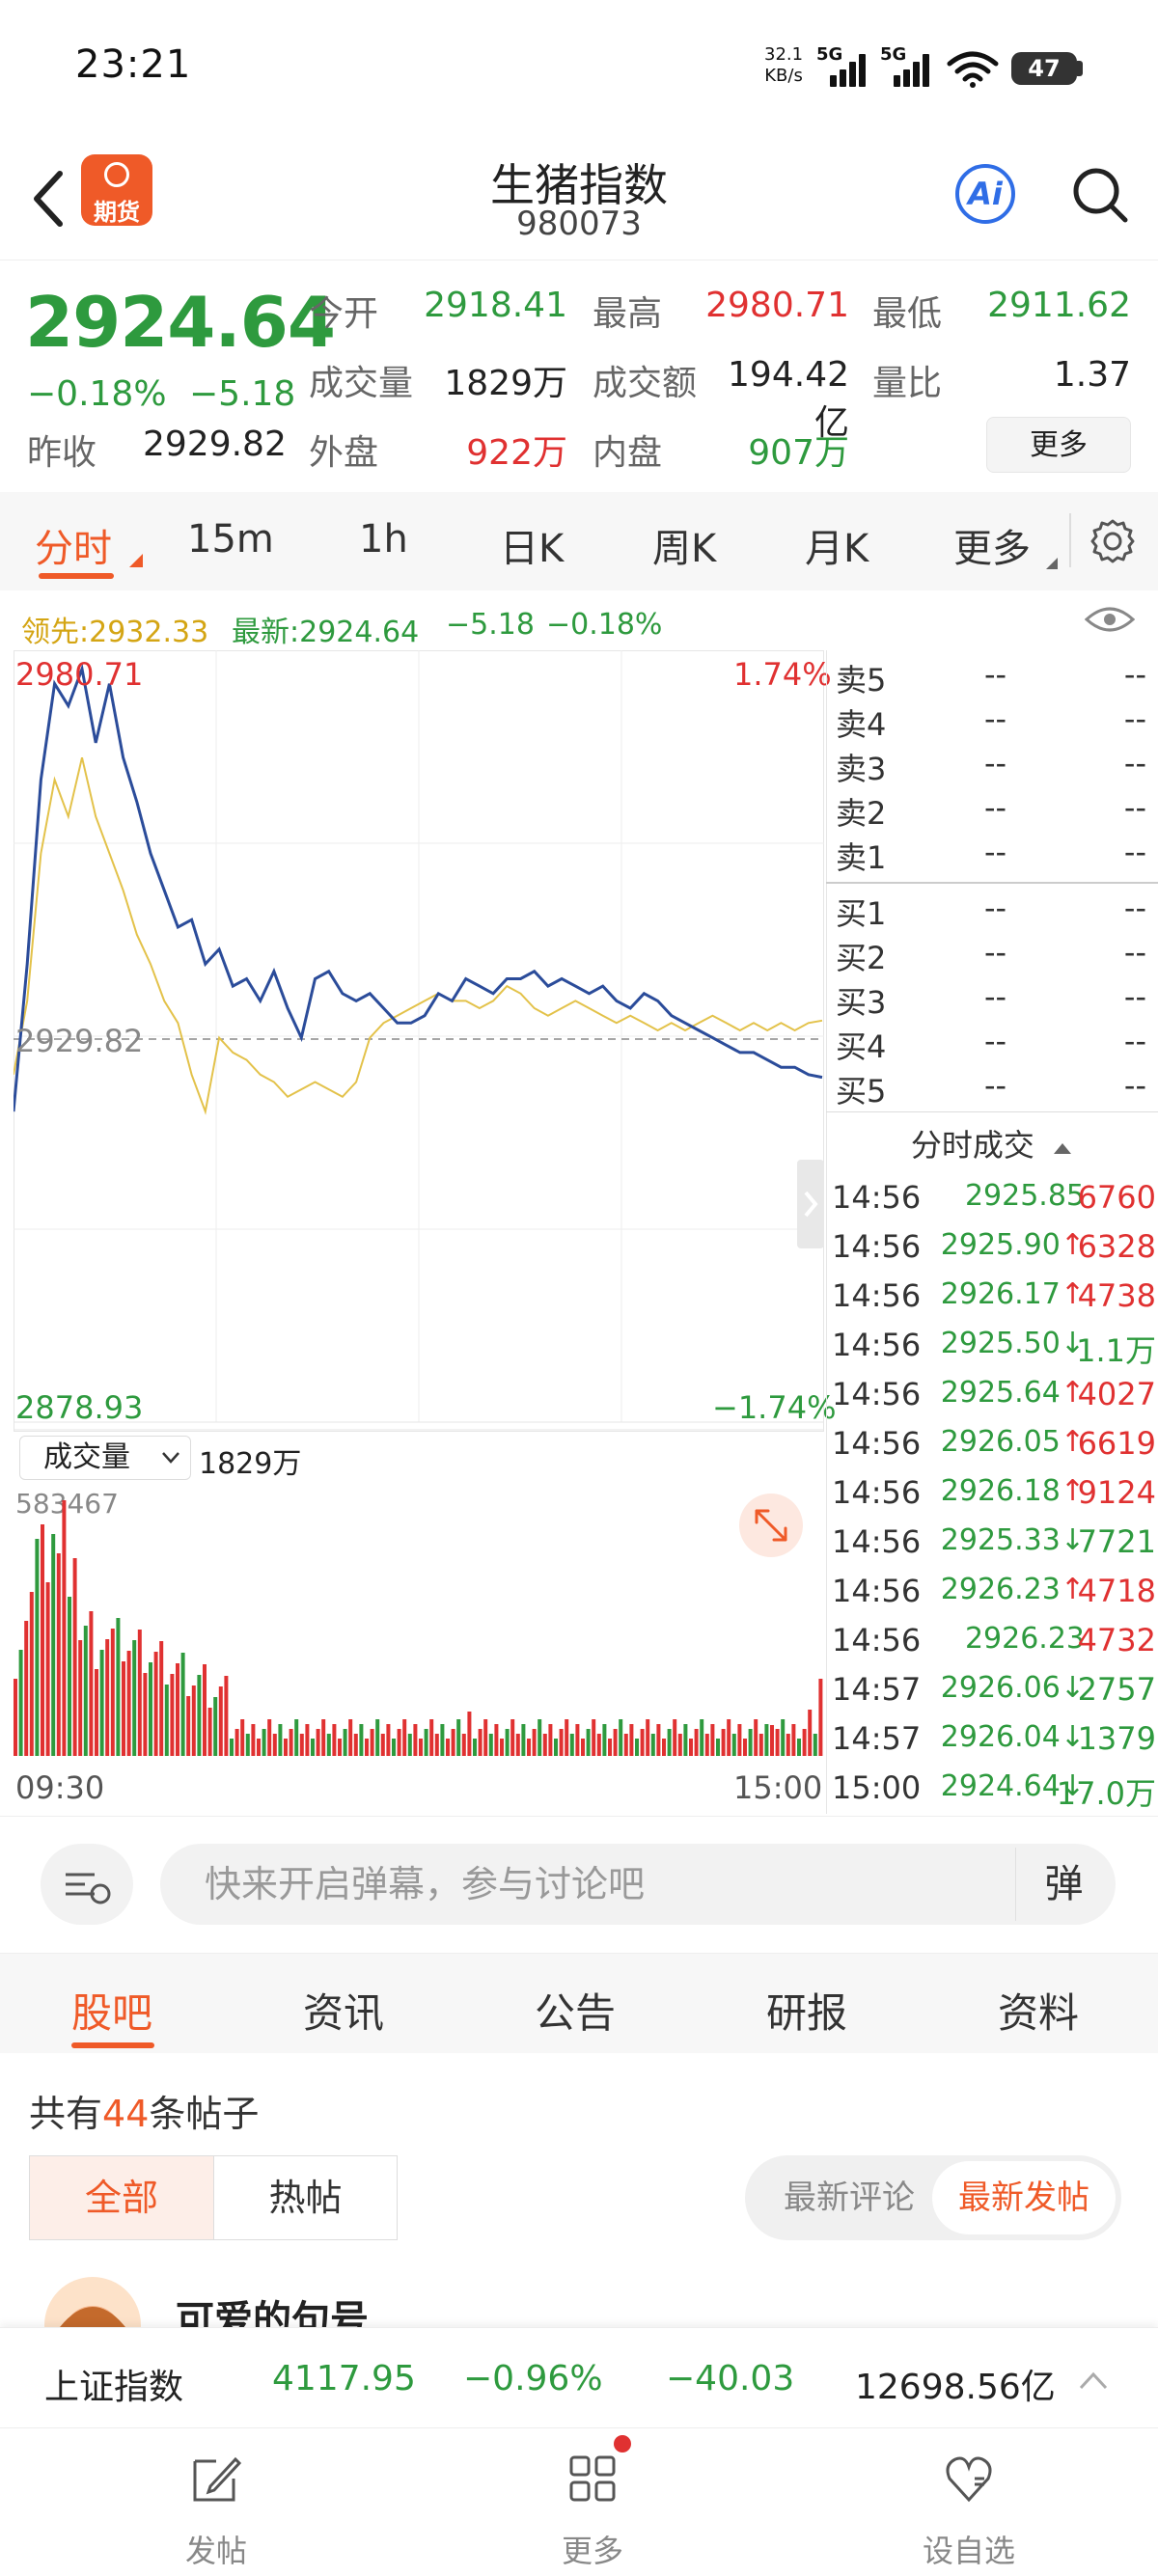 The height and width of the screenshot is (2576, 1158). I want to click on volume-selector-label: 成交量, so click(86, 1457).